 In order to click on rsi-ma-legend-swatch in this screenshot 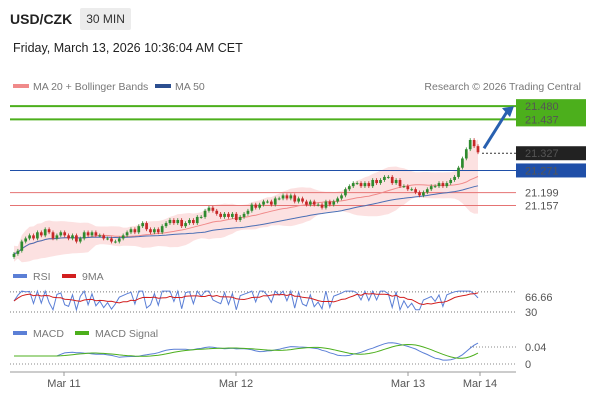, I will do `click(69, 276)`.